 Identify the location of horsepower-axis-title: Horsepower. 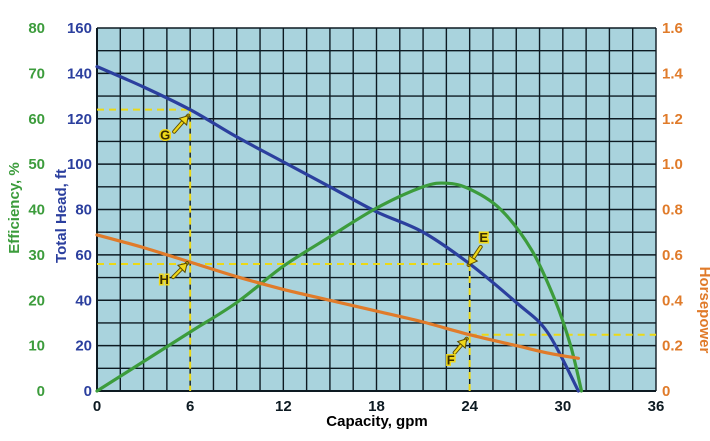
(703, 310).